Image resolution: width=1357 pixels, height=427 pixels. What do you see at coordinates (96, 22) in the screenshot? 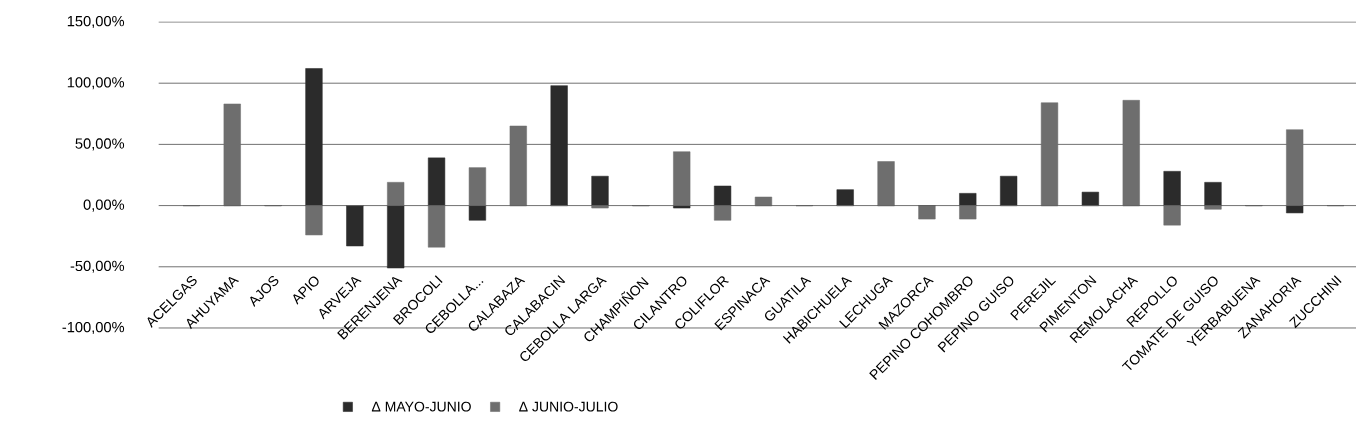
I see `y-tick-label: 150,00%` at bounding box center [96, 22].